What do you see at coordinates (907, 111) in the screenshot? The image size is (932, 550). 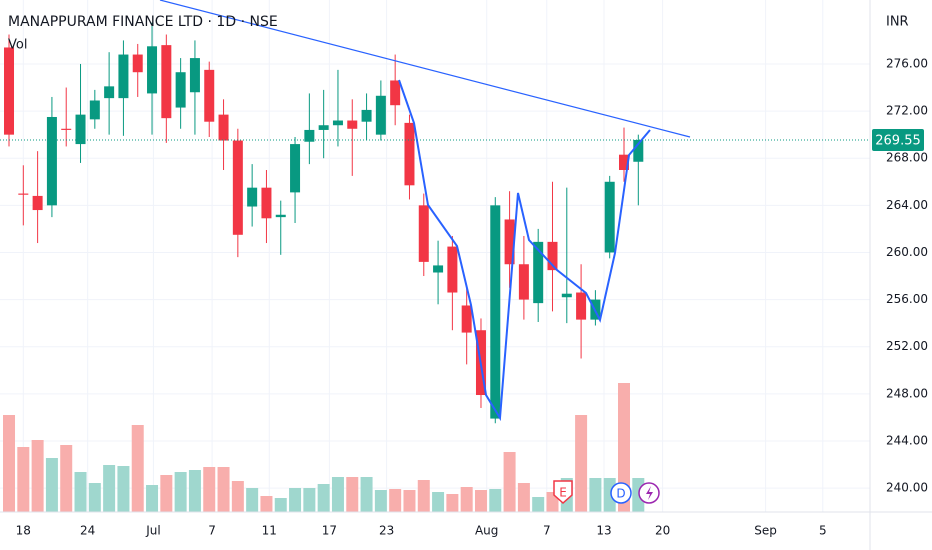 I see `y-tick-label: 272.00` at bounding box center [907, 111].